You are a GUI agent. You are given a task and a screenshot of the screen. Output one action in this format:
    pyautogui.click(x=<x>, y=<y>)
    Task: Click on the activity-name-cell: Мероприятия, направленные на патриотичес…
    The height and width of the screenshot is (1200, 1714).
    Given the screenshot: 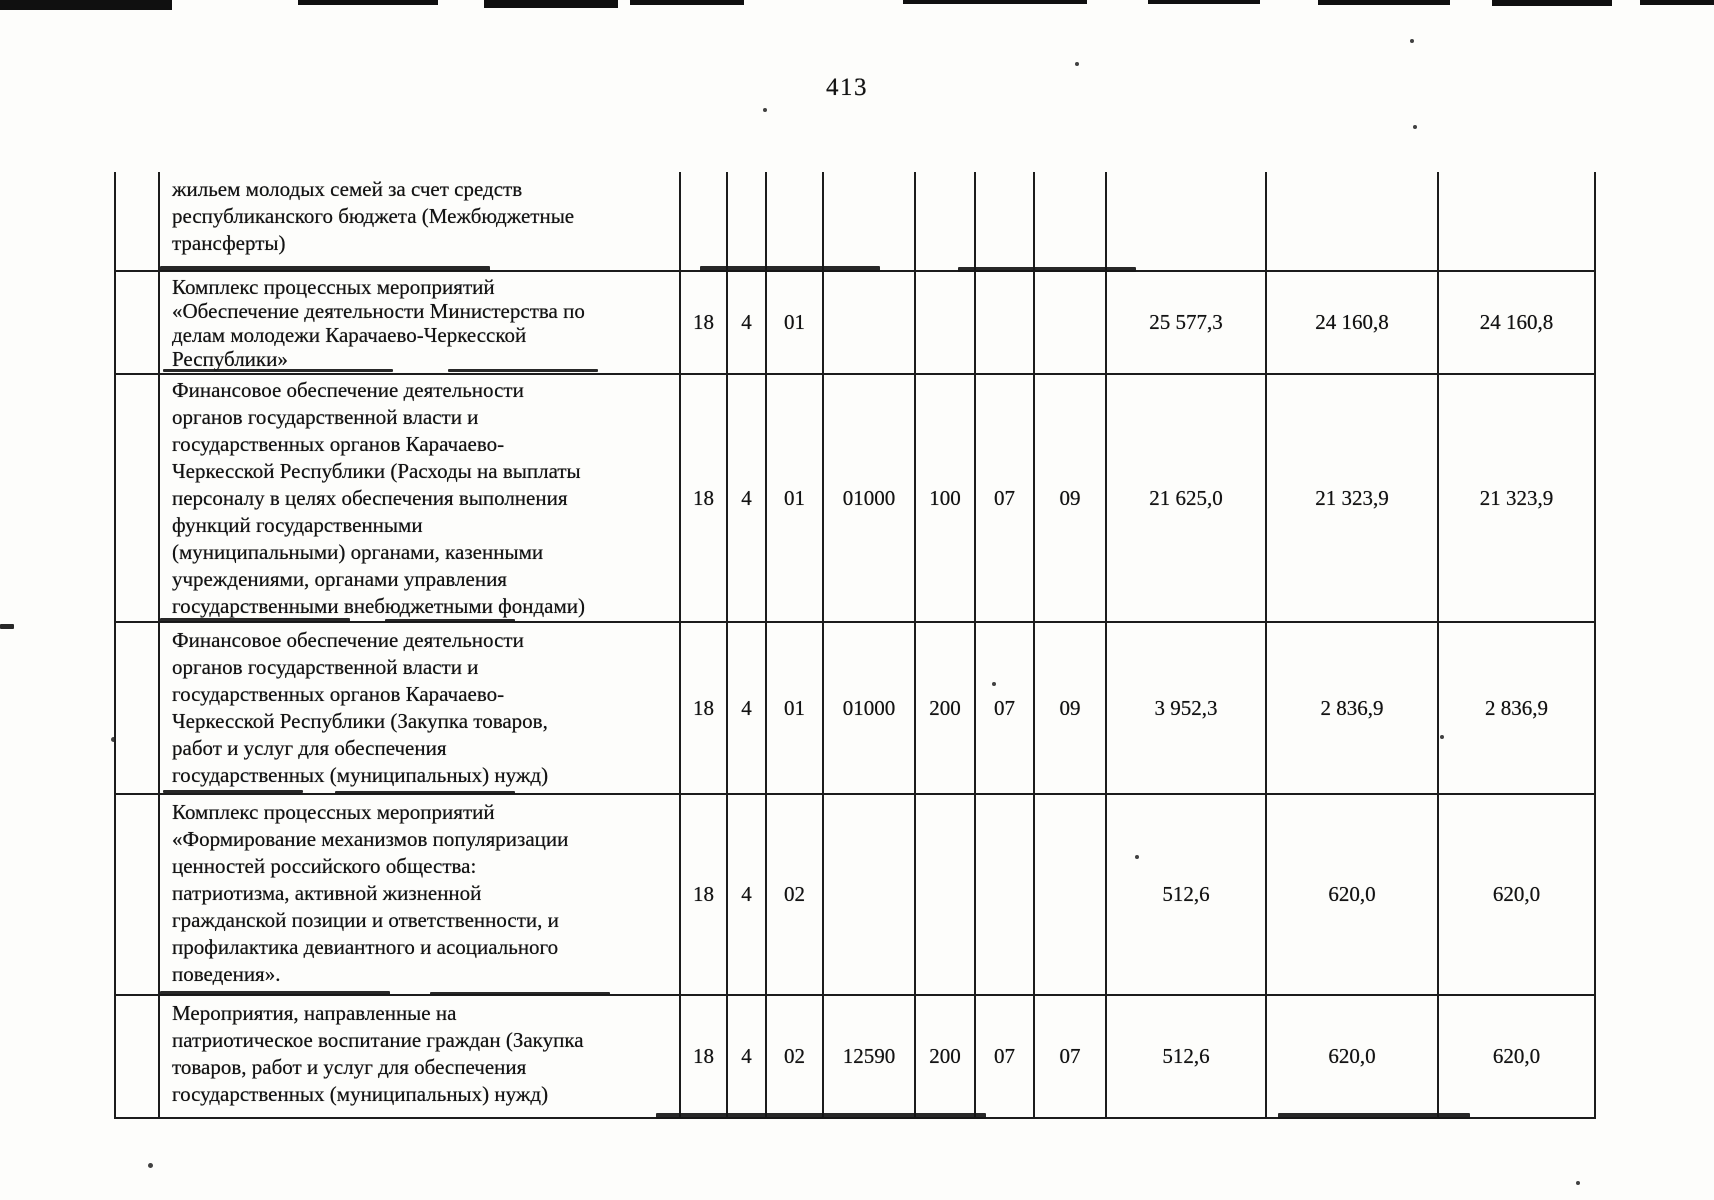 What is the action you would take?
    pyautogui.click(x=420, y=1057)
    